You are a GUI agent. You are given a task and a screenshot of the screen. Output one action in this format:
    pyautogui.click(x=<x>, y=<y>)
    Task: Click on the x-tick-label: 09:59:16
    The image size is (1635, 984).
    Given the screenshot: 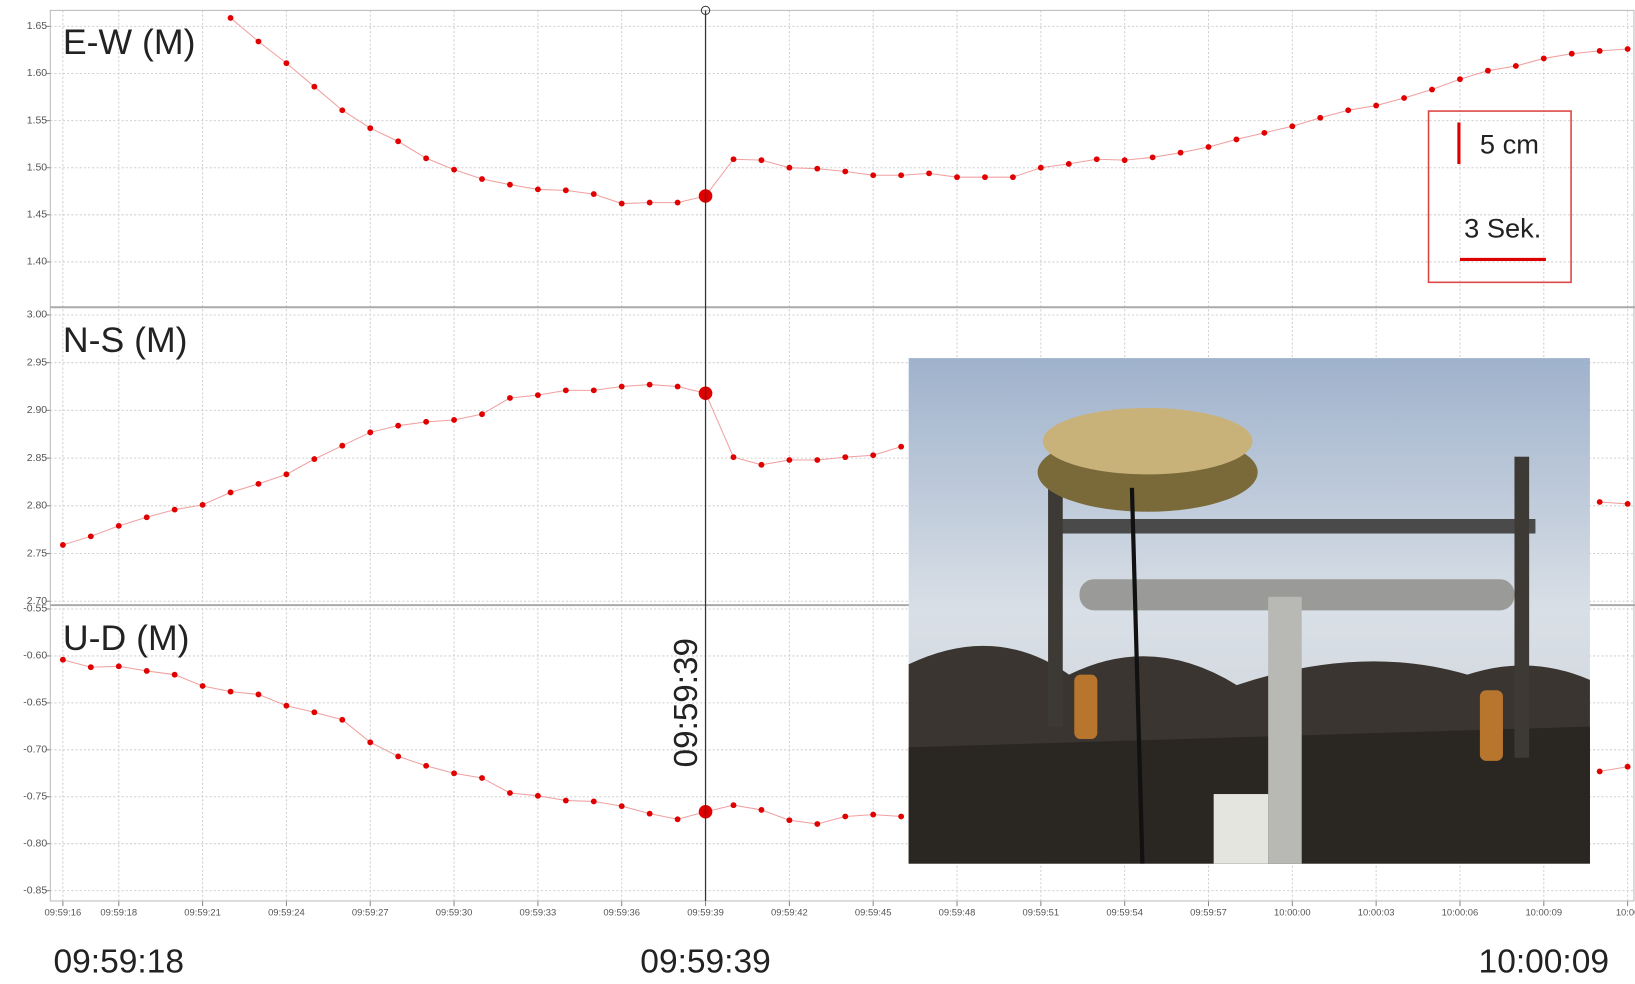 What is the action you would take?
    pyautogui.click(x=63, y=913)
    